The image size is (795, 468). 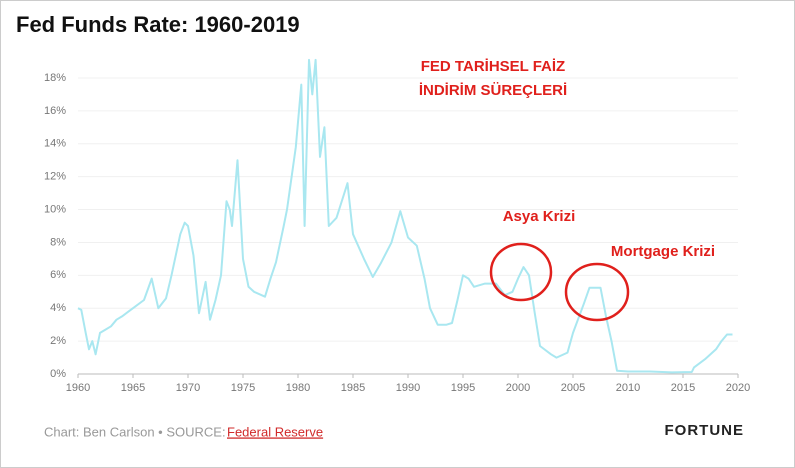 What do you see at coordinates (628, 388) in the screenshot?
I see `x-tick-label: 2010` at bounding box center [628, 388].